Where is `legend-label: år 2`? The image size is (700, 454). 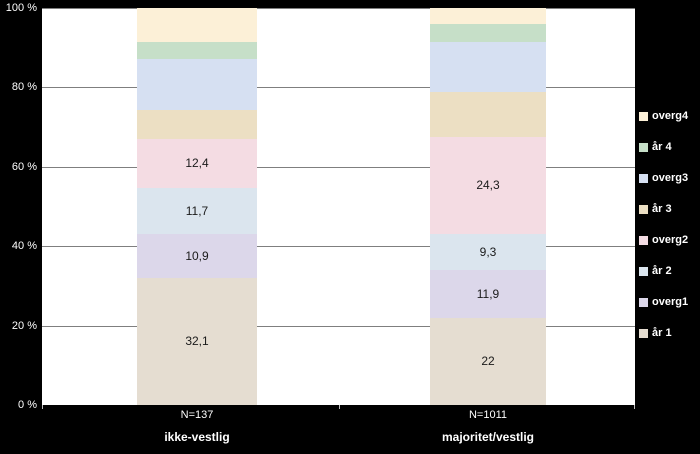
legend-label: år 2 is located at coordinates (662, 271).